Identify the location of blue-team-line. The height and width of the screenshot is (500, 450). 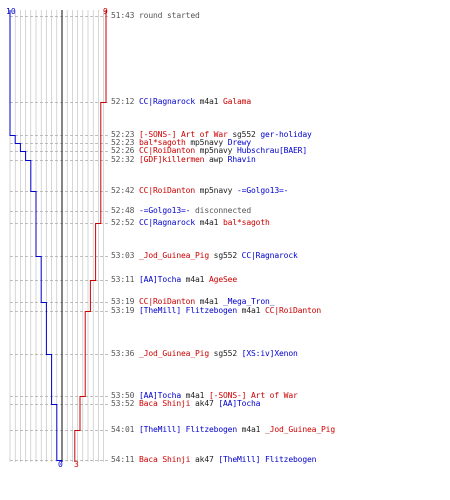
(36, 236).